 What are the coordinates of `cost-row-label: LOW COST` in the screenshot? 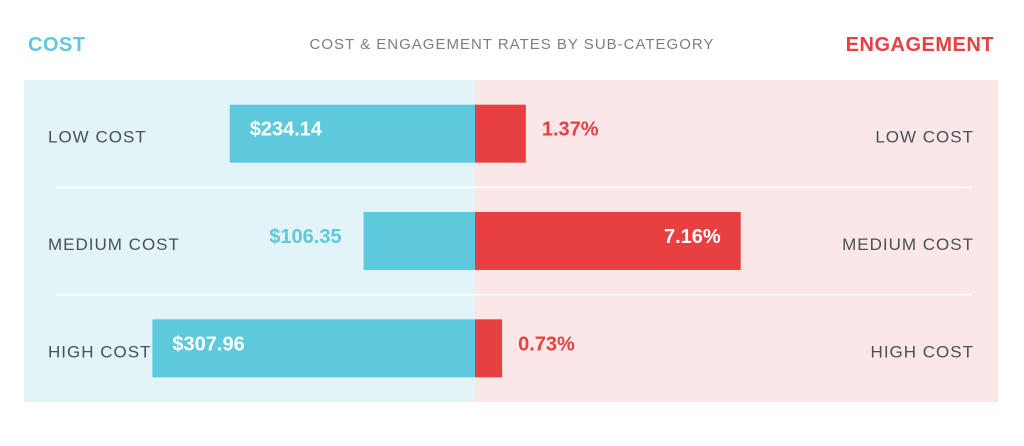 It's located at (97, 137).